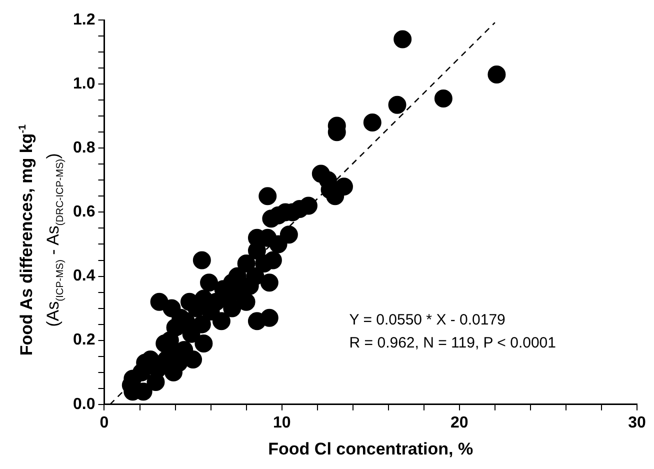 The height and width of the screenshot is (469, 654). I want to click on y-tick-label: 0.8, so click(84, 148).